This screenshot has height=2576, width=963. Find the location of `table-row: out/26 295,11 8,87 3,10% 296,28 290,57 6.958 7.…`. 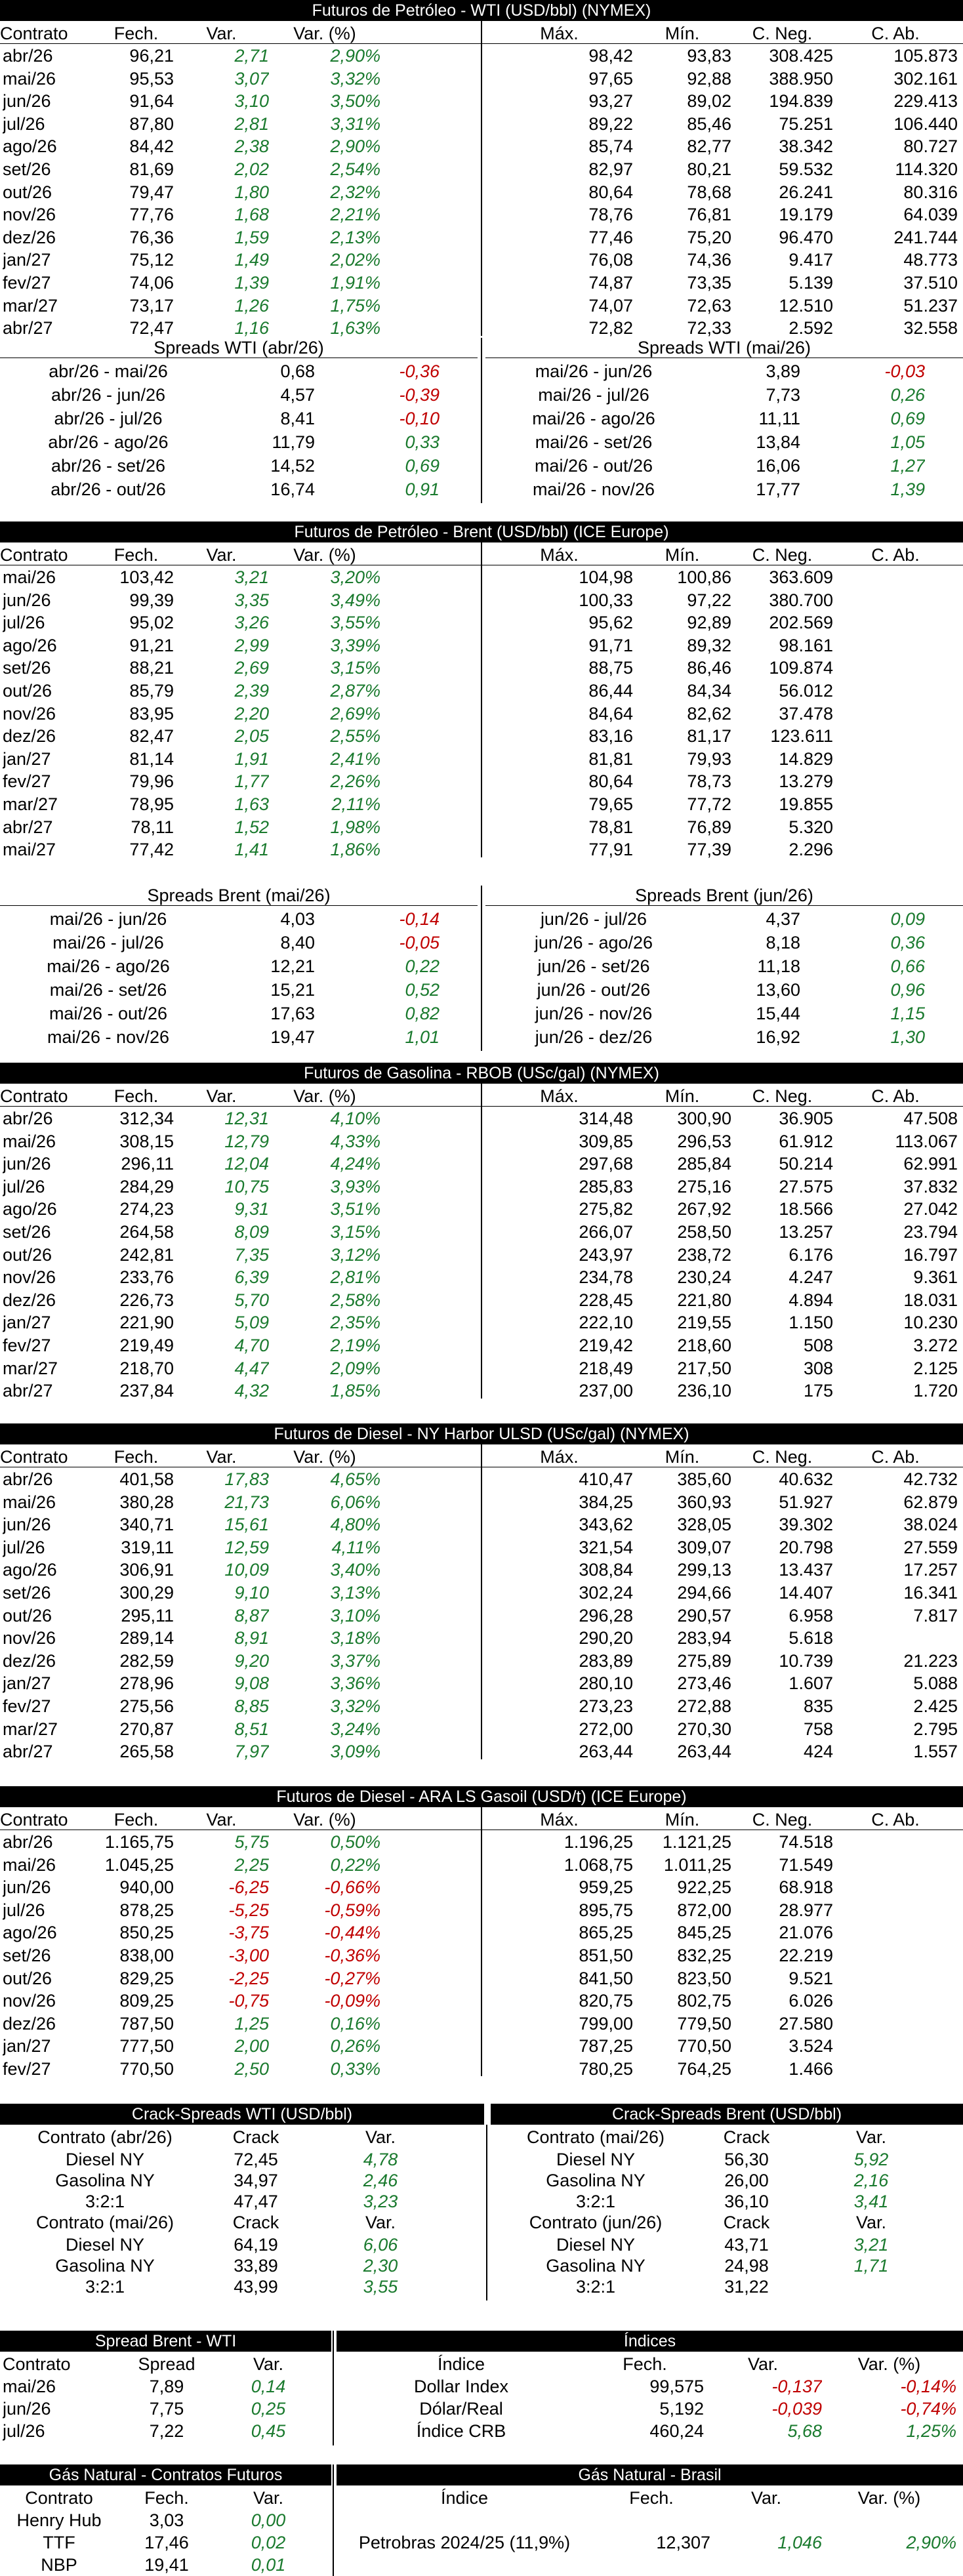

table-row: out/26 295,11 8,87 3,10% 296,28 290,57 6.958 7.… is located at coordinates (481, 1615).